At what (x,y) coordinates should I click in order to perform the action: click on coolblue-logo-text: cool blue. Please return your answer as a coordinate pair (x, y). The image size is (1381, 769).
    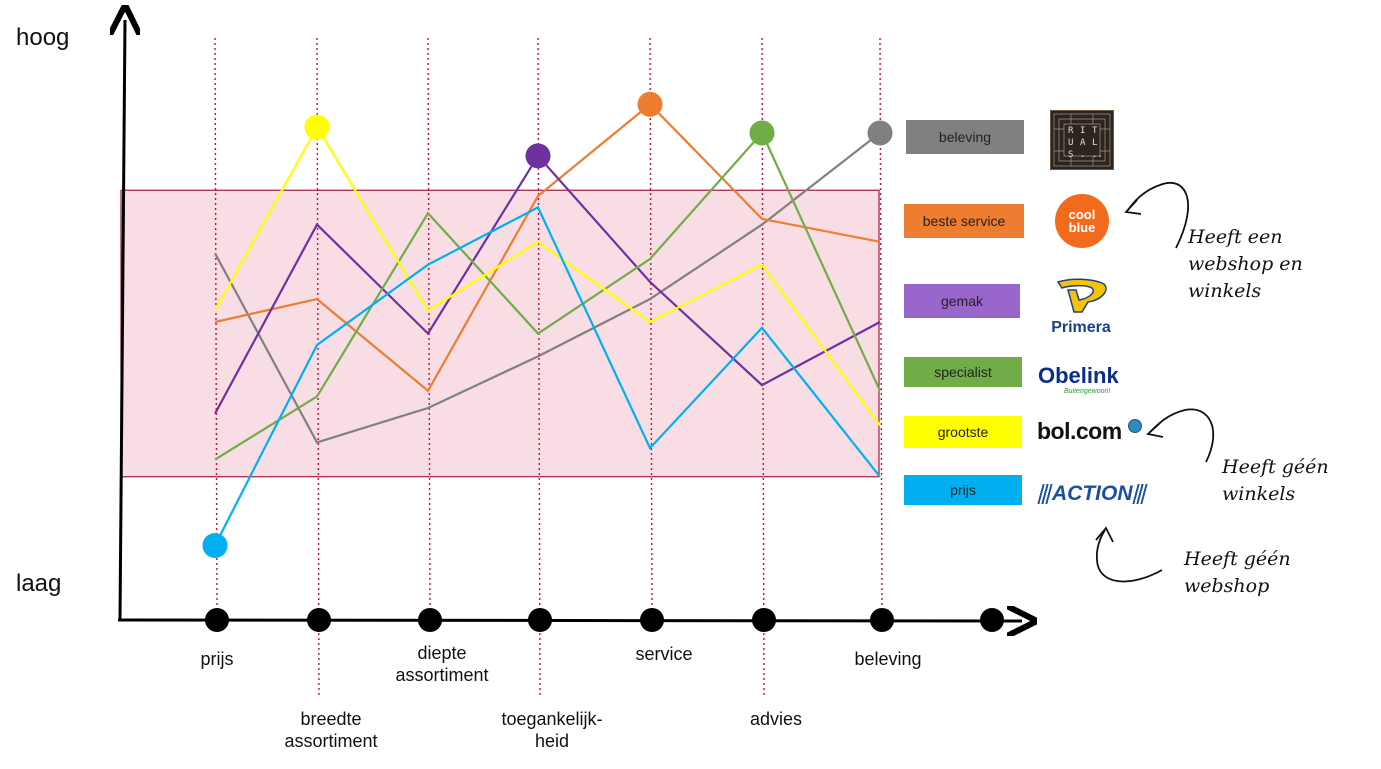
    Looking at the image, I should click on (1082, 221).